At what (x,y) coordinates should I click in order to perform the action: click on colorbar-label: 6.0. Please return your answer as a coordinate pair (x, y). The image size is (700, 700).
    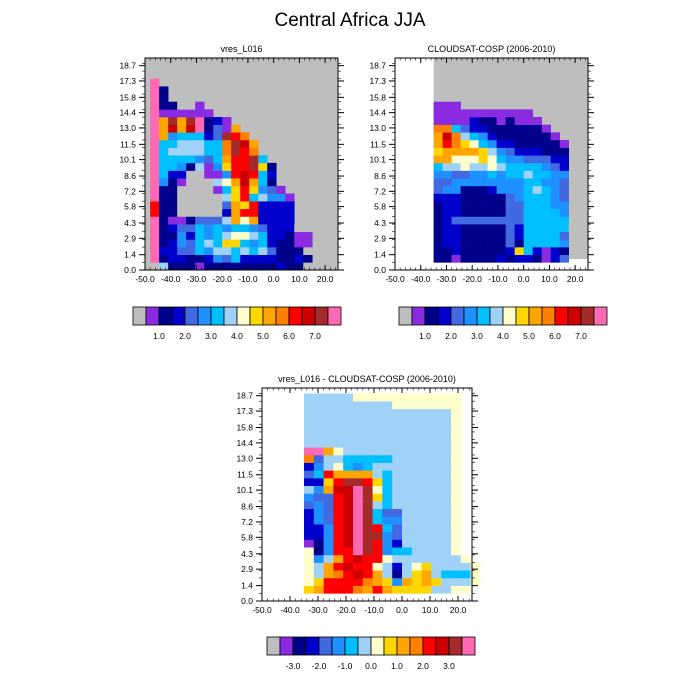
    Looking at the image, I should click on (289, 336).